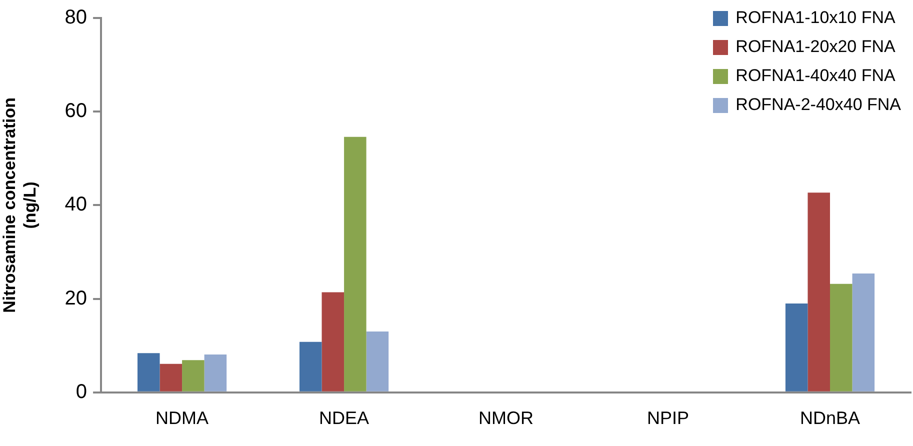  Describe the element at coordinates (816, 18) in the screenshot. I see `legend-label: ROFNA1-10x10 FNA` at that location.